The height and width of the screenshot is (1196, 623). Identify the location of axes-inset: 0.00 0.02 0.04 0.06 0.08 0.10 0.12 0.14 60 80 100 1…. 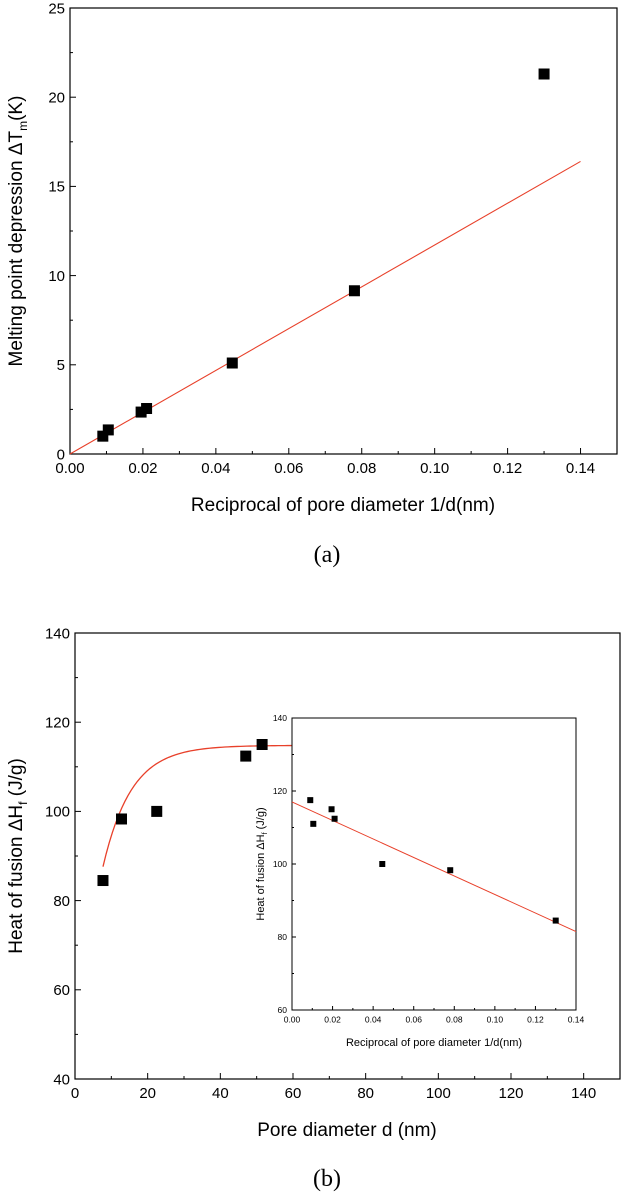
(429, 869).